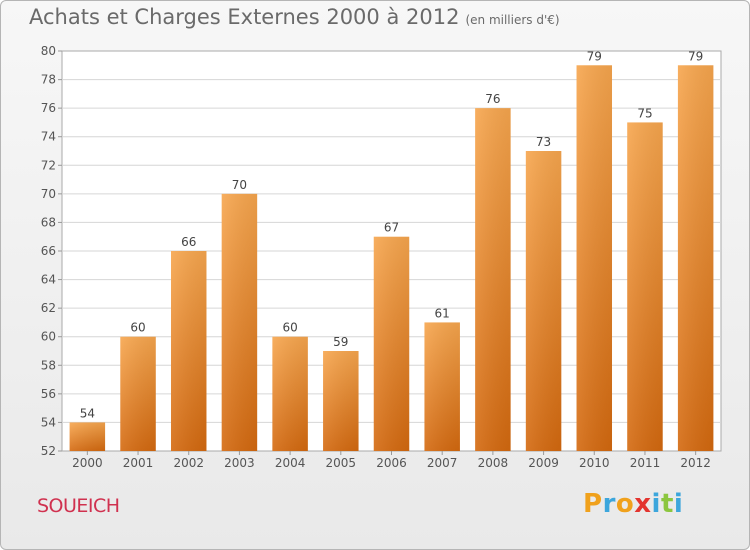 The image size is (750, 550). I want to click on x-tick-label: 2009, so click(543, 463).